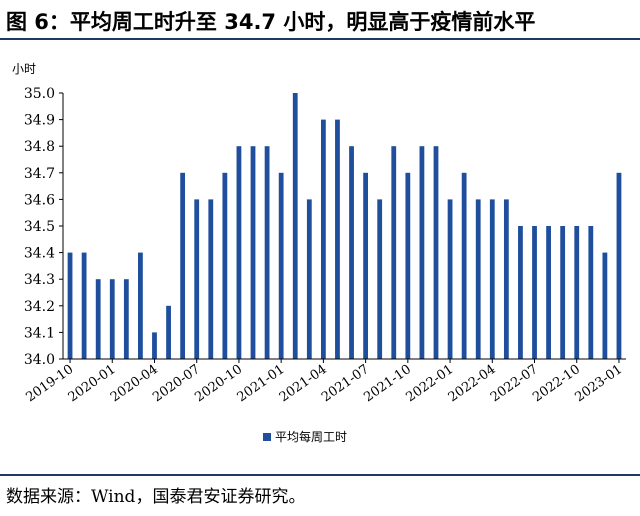 The image size is (640, 516). I want to click on x-tick-label: 2021-01, so click(261, 383).